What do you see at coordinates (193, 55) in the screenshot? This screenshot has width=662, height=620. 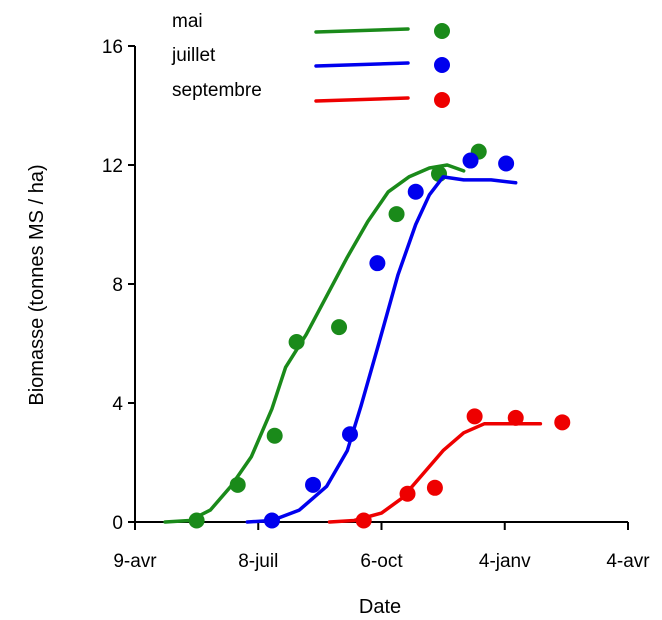 I see `legend-label-juillet: juillet` at bounding box center [193, 55].